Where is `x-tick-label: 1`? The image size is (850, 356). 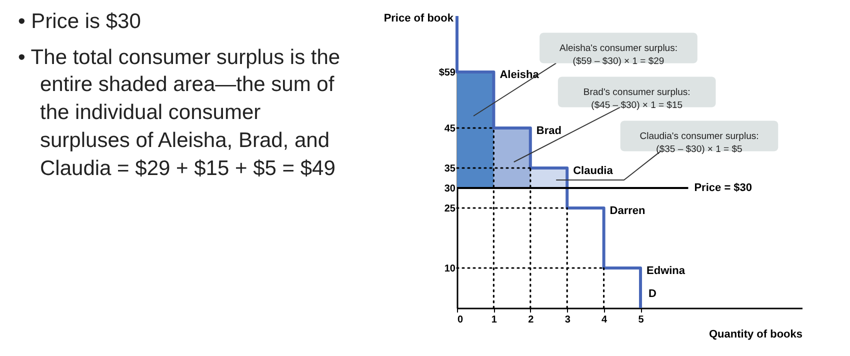 x-tick-label: 1 is located at coordinates (494, 320).